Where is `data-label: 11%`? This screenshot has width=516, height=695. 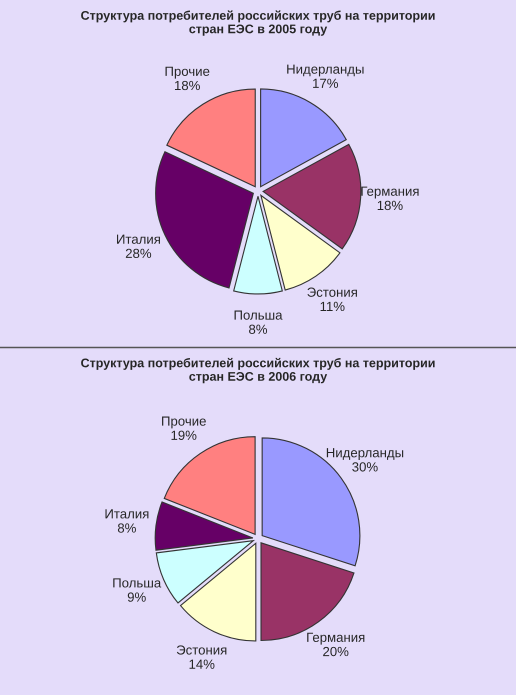
data-label: 11% is located at coordinates (332, 307).